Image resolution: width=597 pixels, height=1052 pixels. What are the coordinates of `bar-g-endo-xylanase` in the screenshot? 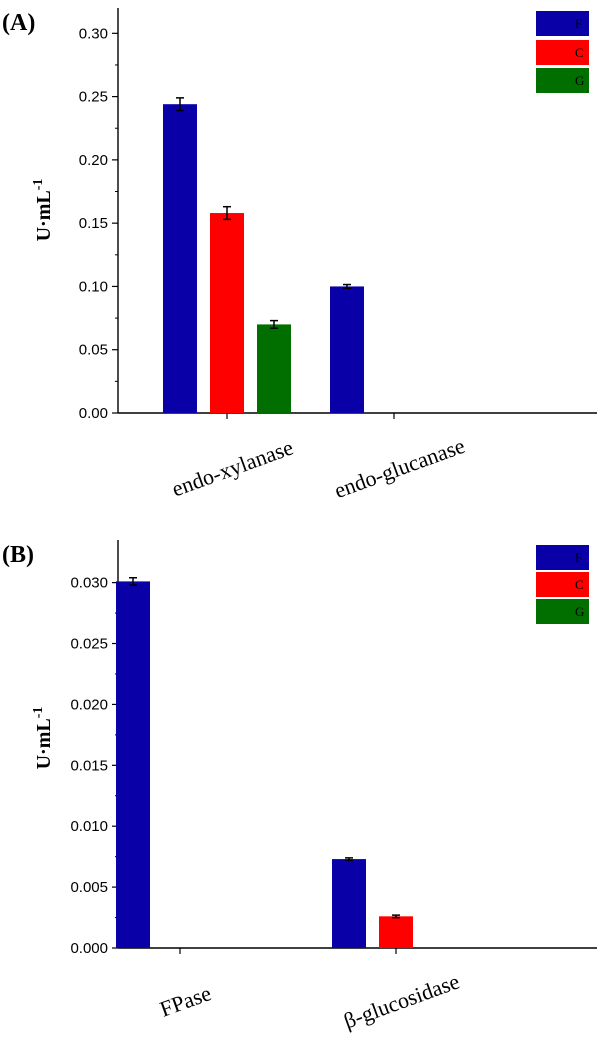 It's located at (274, 368).